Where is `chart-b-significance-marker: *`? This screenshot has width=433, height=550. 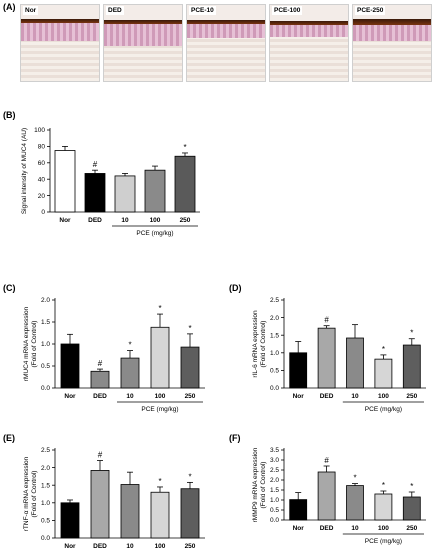 chart-b-significance-marker: * is located at coordinates (184, 147).